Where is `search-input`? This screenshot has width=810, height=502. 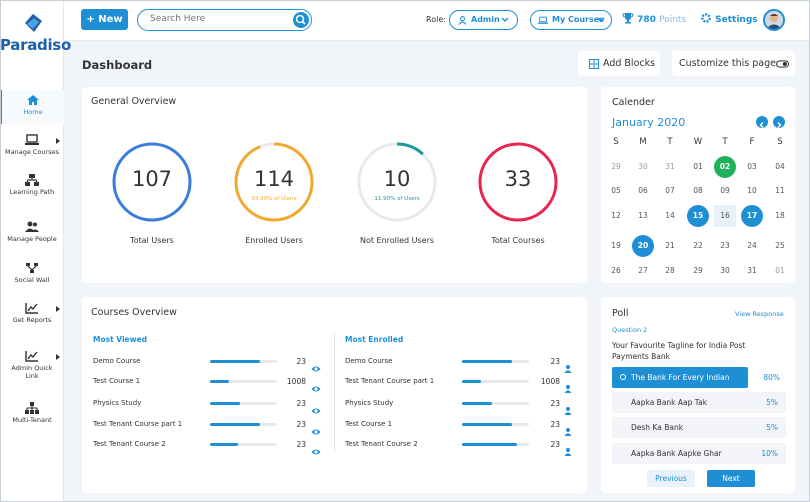 search-input is located at coordinates (220, 19).